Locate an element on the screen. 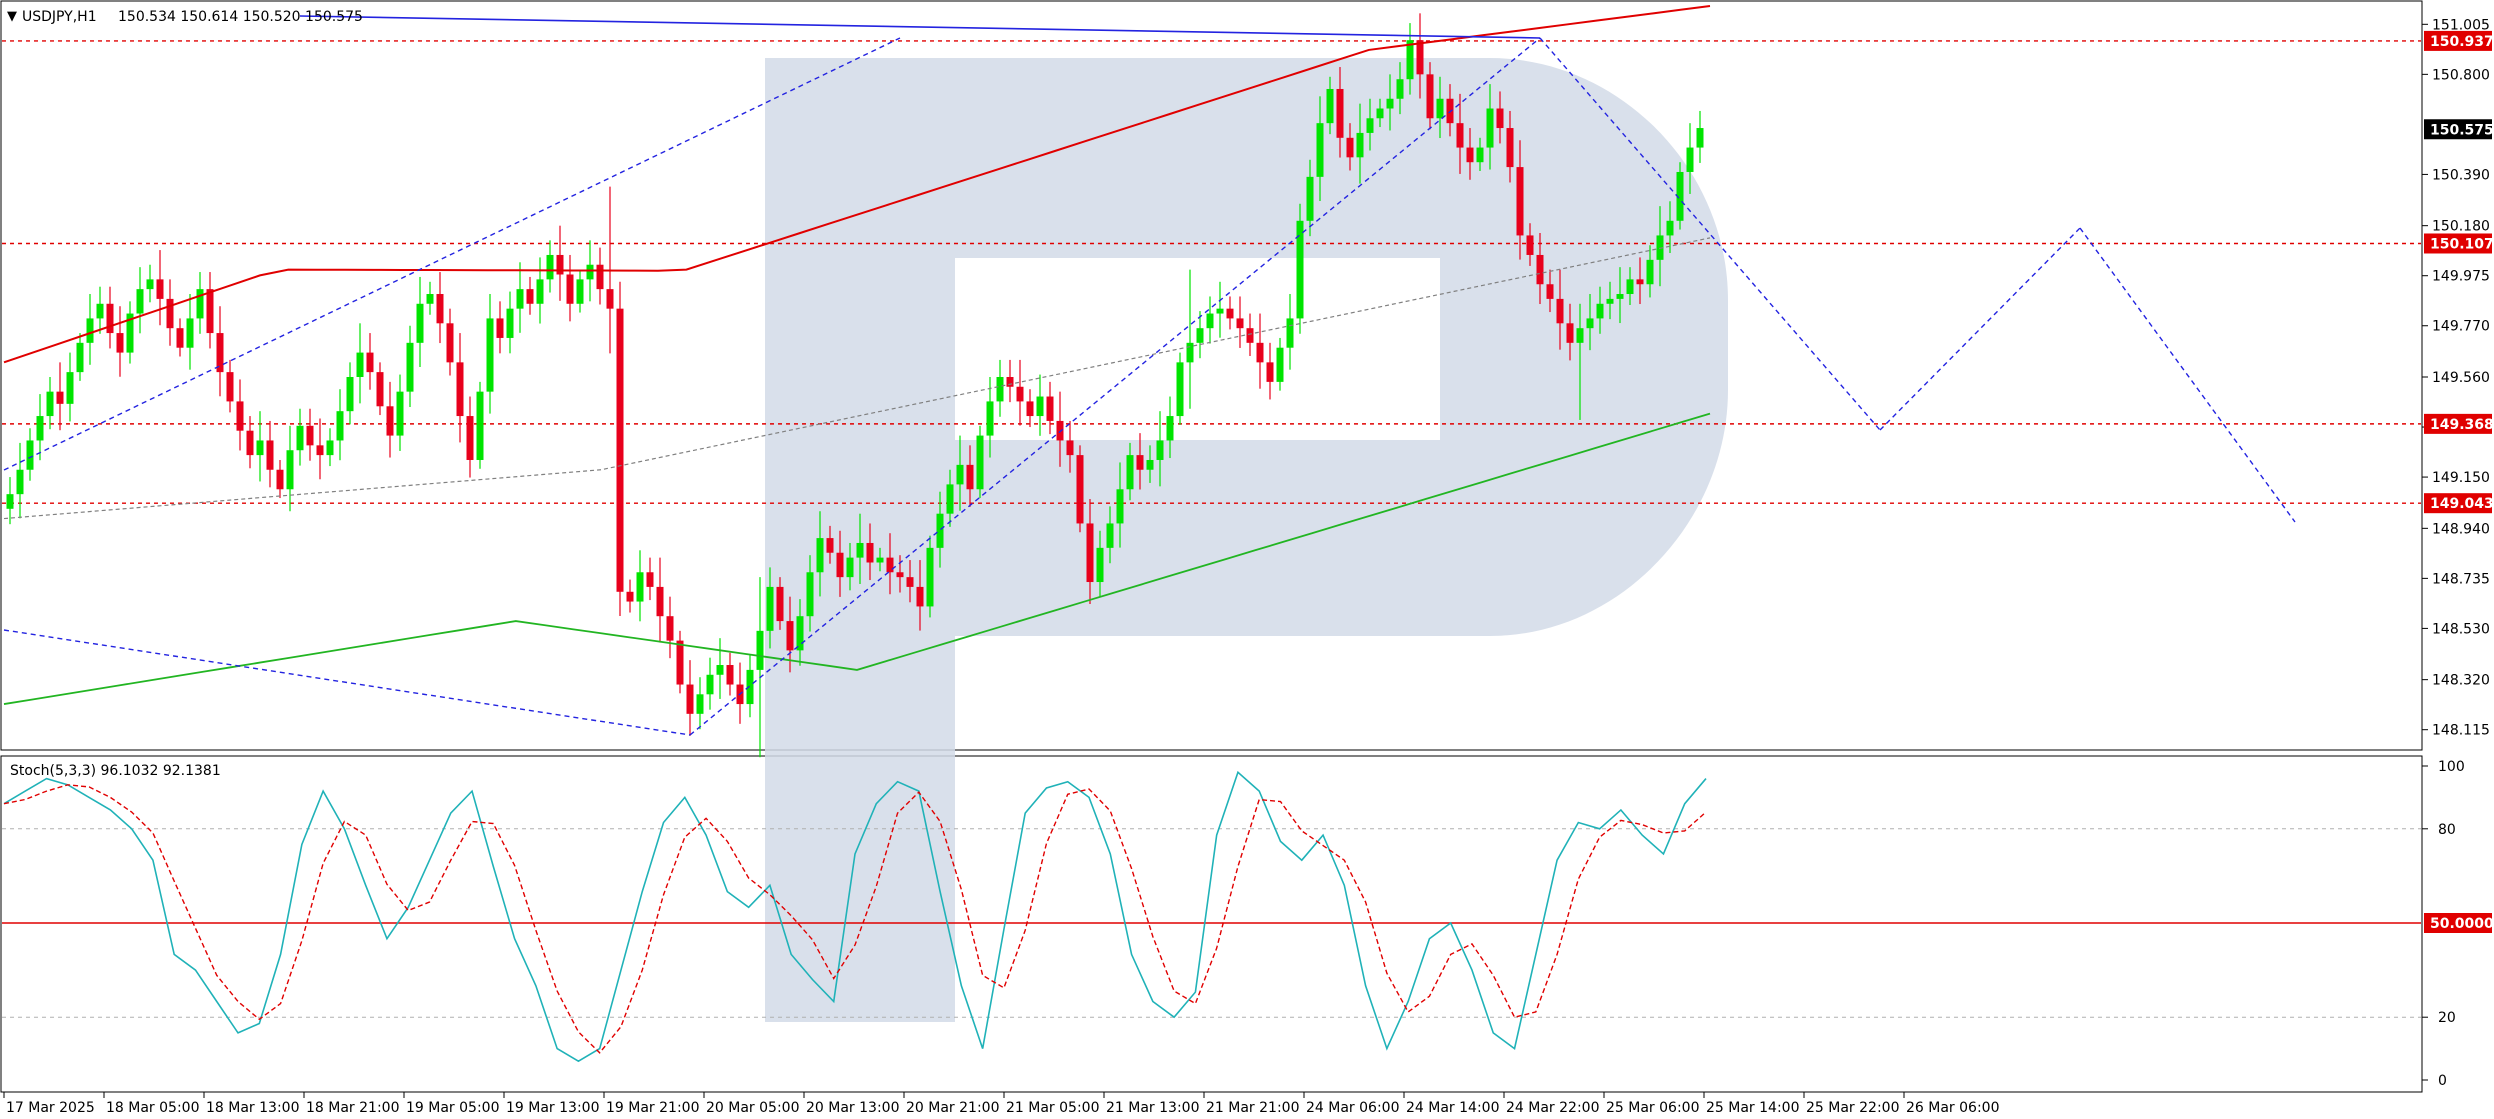 Image resolution: width=2494 pixels, height=1119 pixels. time-tick-label: 18 Mar 05:00 is located at coordinates (152, 1108).